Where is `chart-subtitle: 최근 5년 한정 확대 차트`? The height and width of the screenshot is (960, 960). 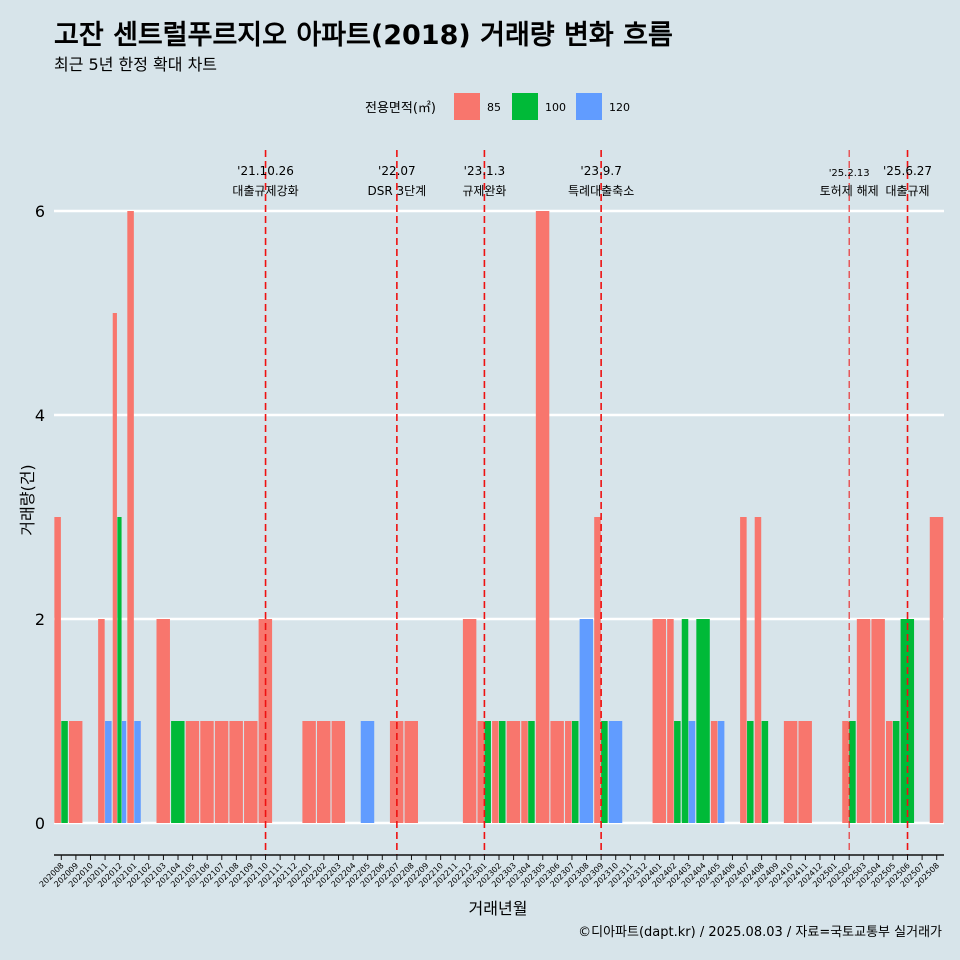 chart-subtitle: 최근 5년 한정 확대 차트 is located at coordinates (135, 64).